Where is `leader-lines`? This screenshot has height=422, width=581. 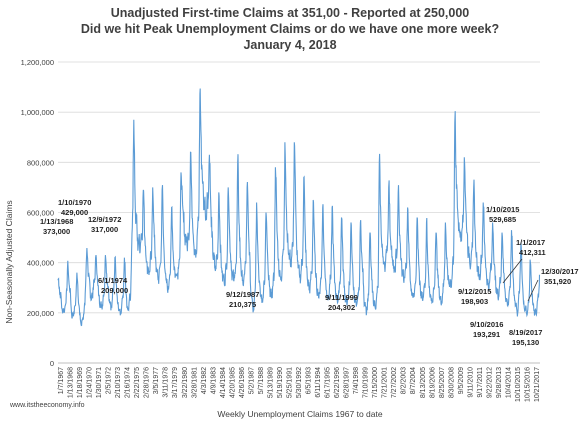 leader-lines is located at coordinates (520, 280).